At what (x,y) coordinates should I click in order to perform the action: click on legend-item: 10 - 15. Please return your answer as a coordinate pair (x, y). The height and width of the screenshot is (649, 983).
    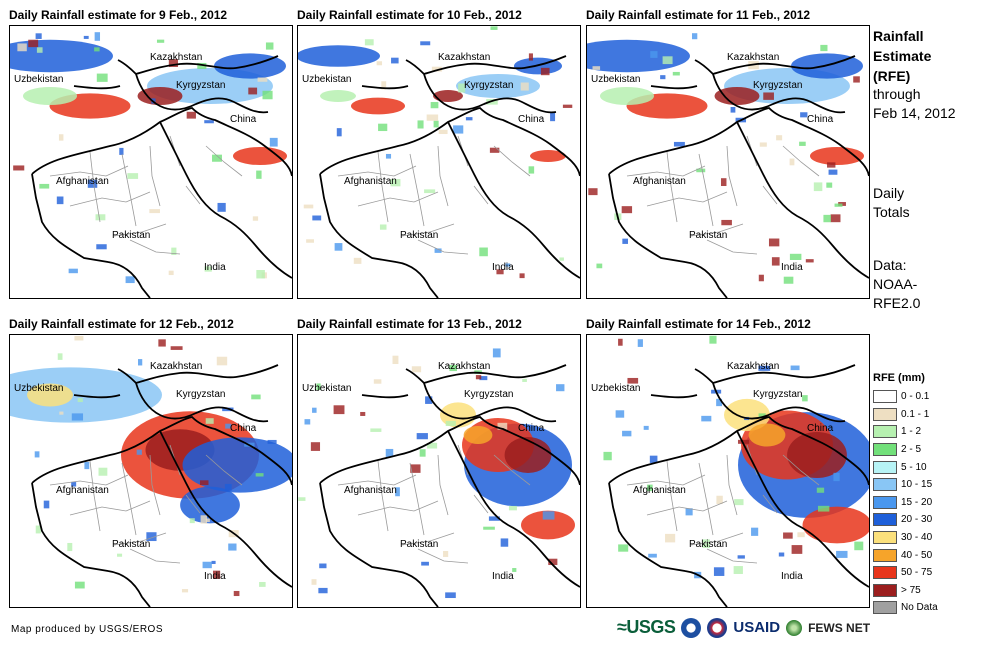
    Looking at the image, I should click on (905, 485).